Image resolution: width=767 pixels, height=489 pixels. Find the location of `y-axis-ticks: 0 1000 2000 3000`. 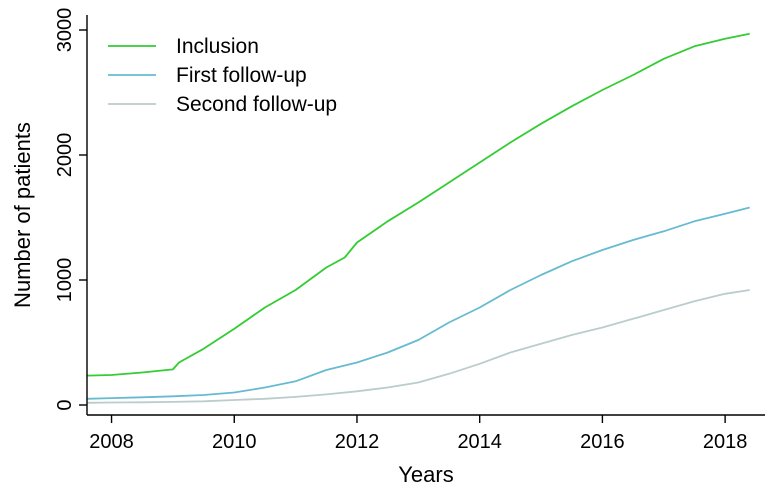

y-axis-ticks: 0 1000 2000 3000 is located at coordinates (70, 209).